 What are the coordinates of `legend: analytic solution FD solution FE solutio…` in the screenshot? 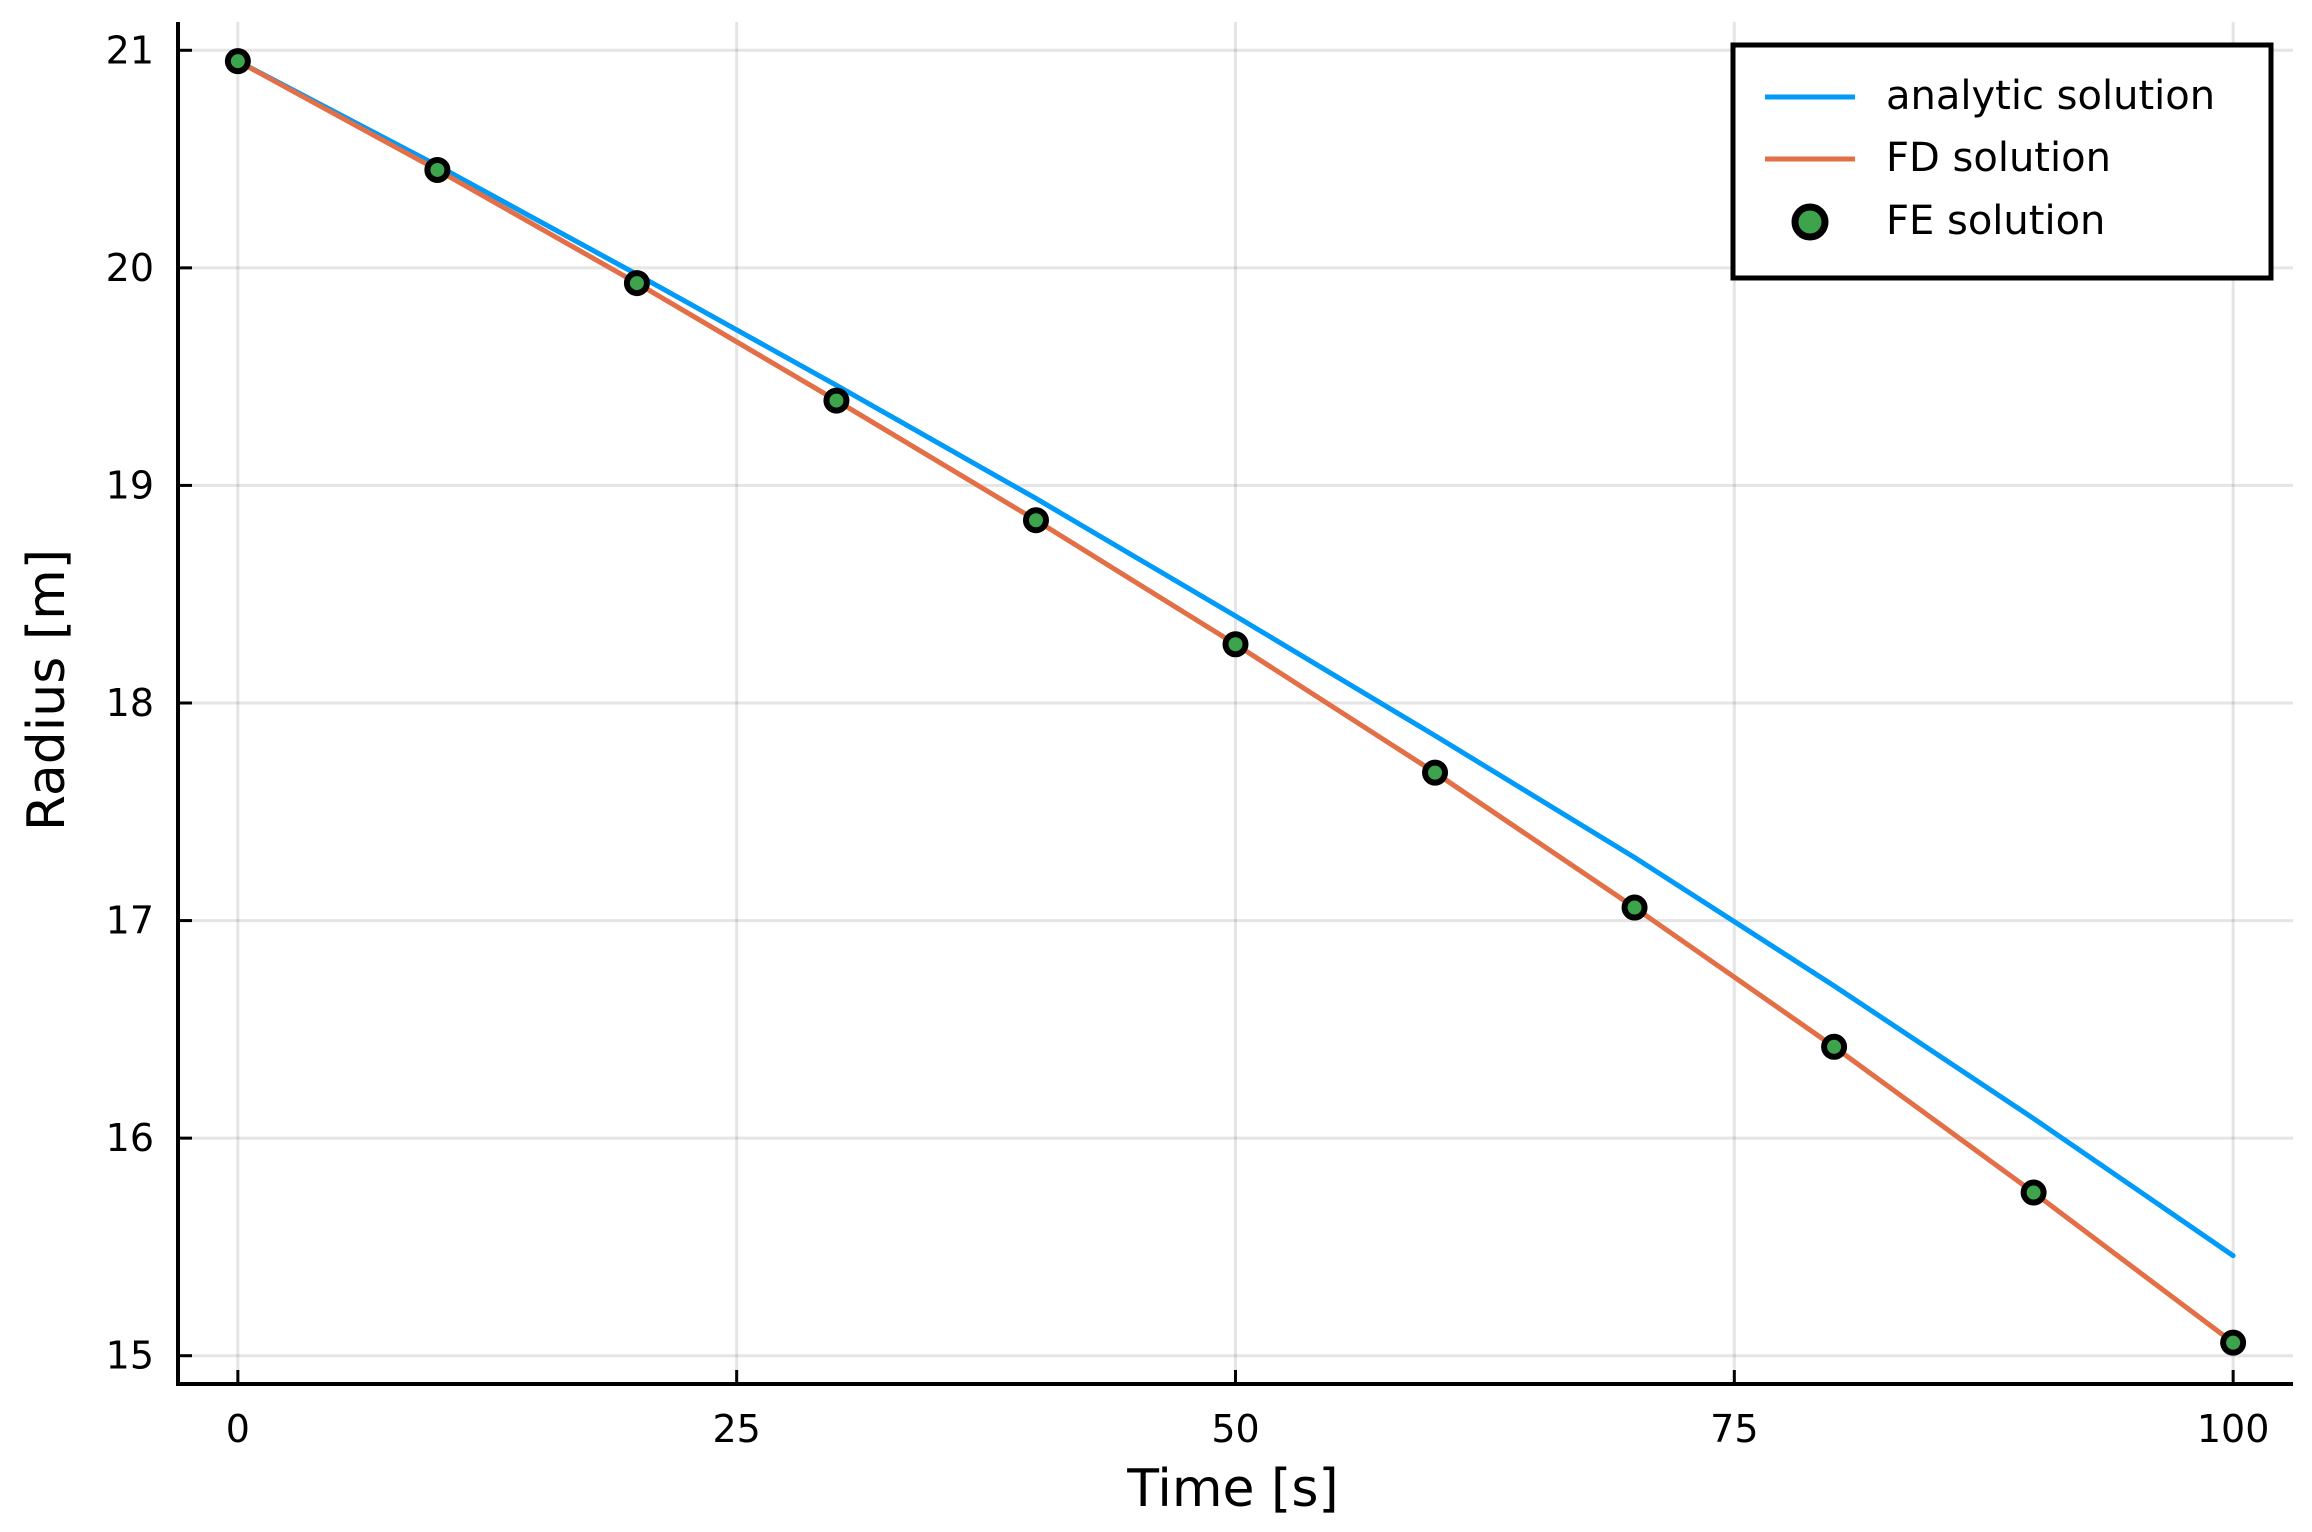 It's located at (2002, 161).